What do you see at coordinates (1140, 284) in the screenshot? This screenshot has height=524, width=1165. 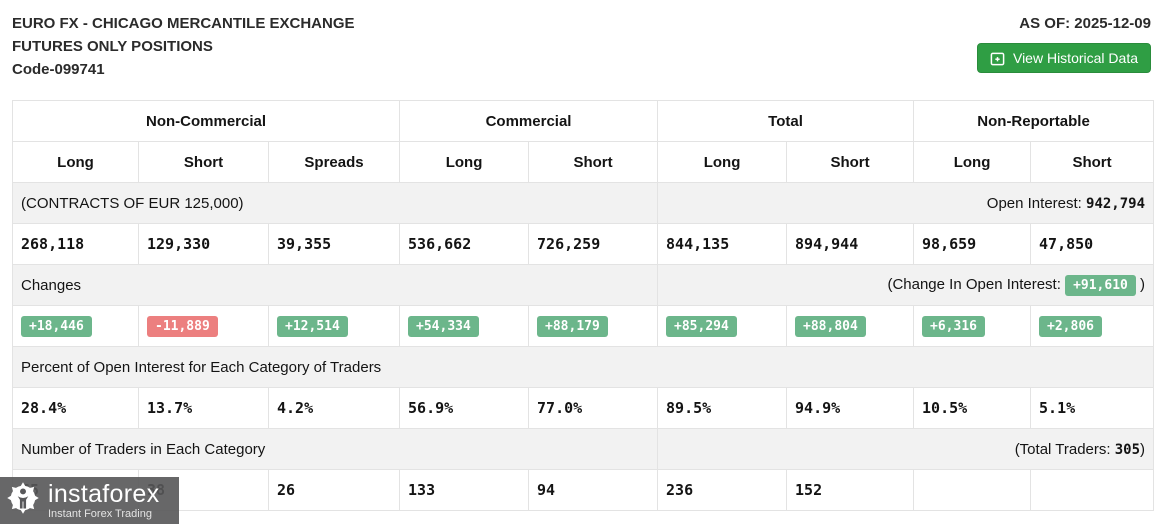 I see `change-oi-suffix: )` at bounding box center [1140, 284].